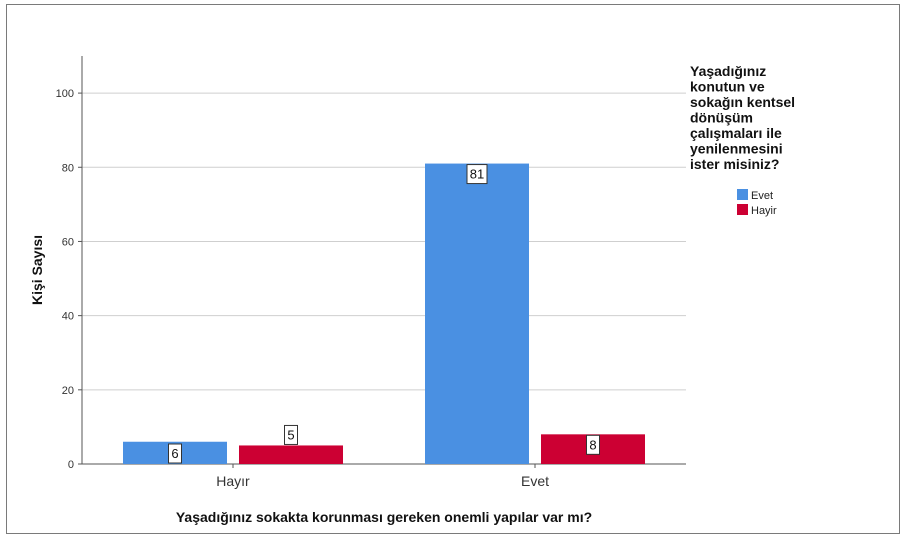  I want to click on legend-title-line: çalışmaları ile, so click(736, 133).